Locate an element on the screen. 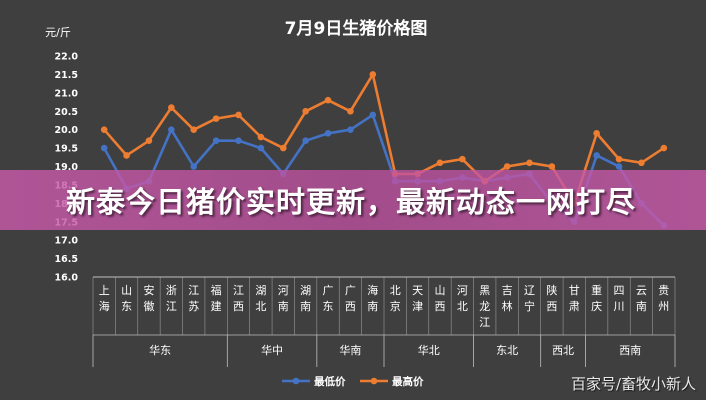  x-tick-label: 庆 is located at coordinates (596, 306).